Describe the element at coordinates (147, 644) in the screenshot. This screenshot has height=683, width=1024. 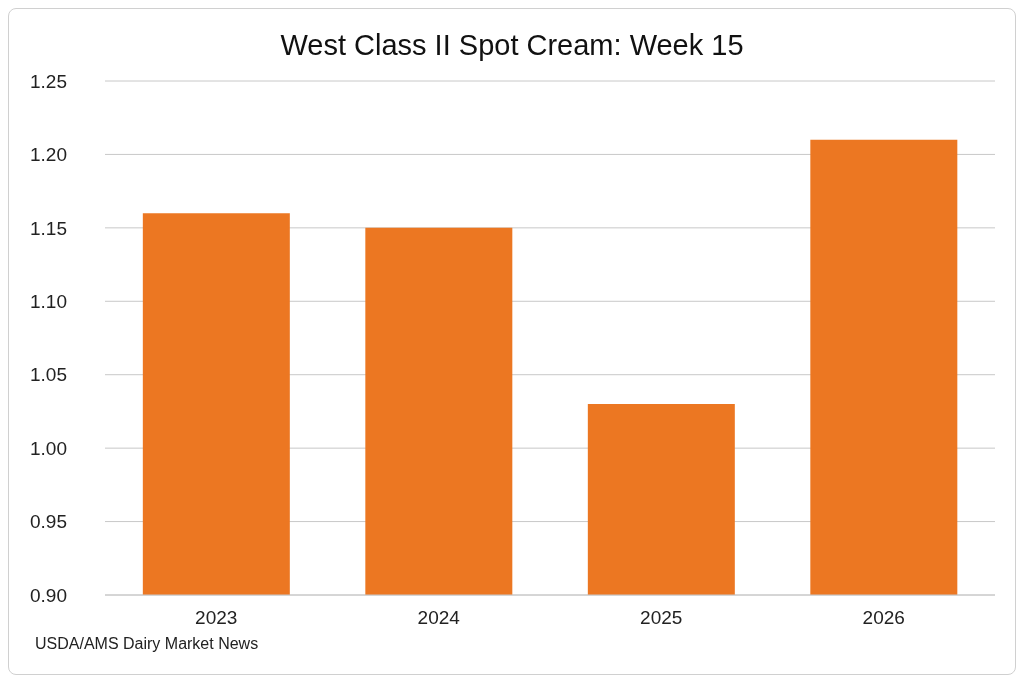
I see `text: USDA/AMS Dairy Market News` at that location.